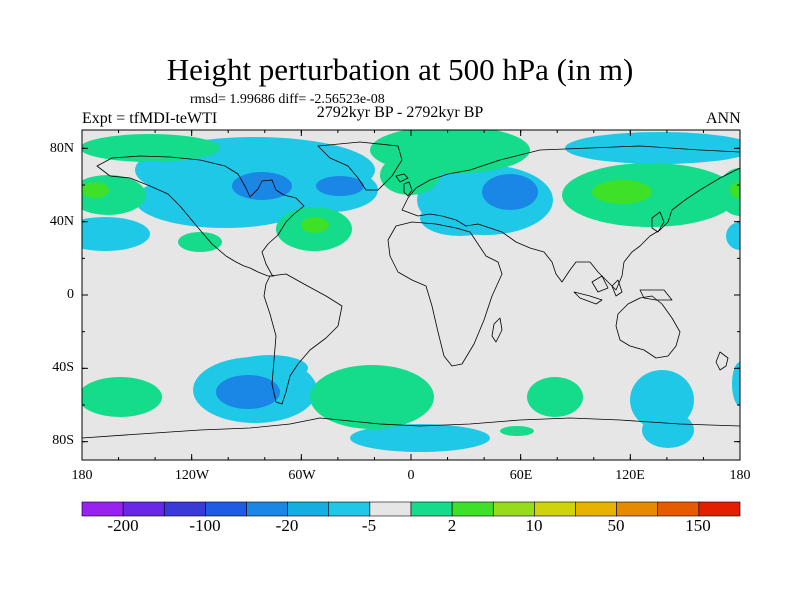  I want to click on coastline-iceland, so click(402, 178).